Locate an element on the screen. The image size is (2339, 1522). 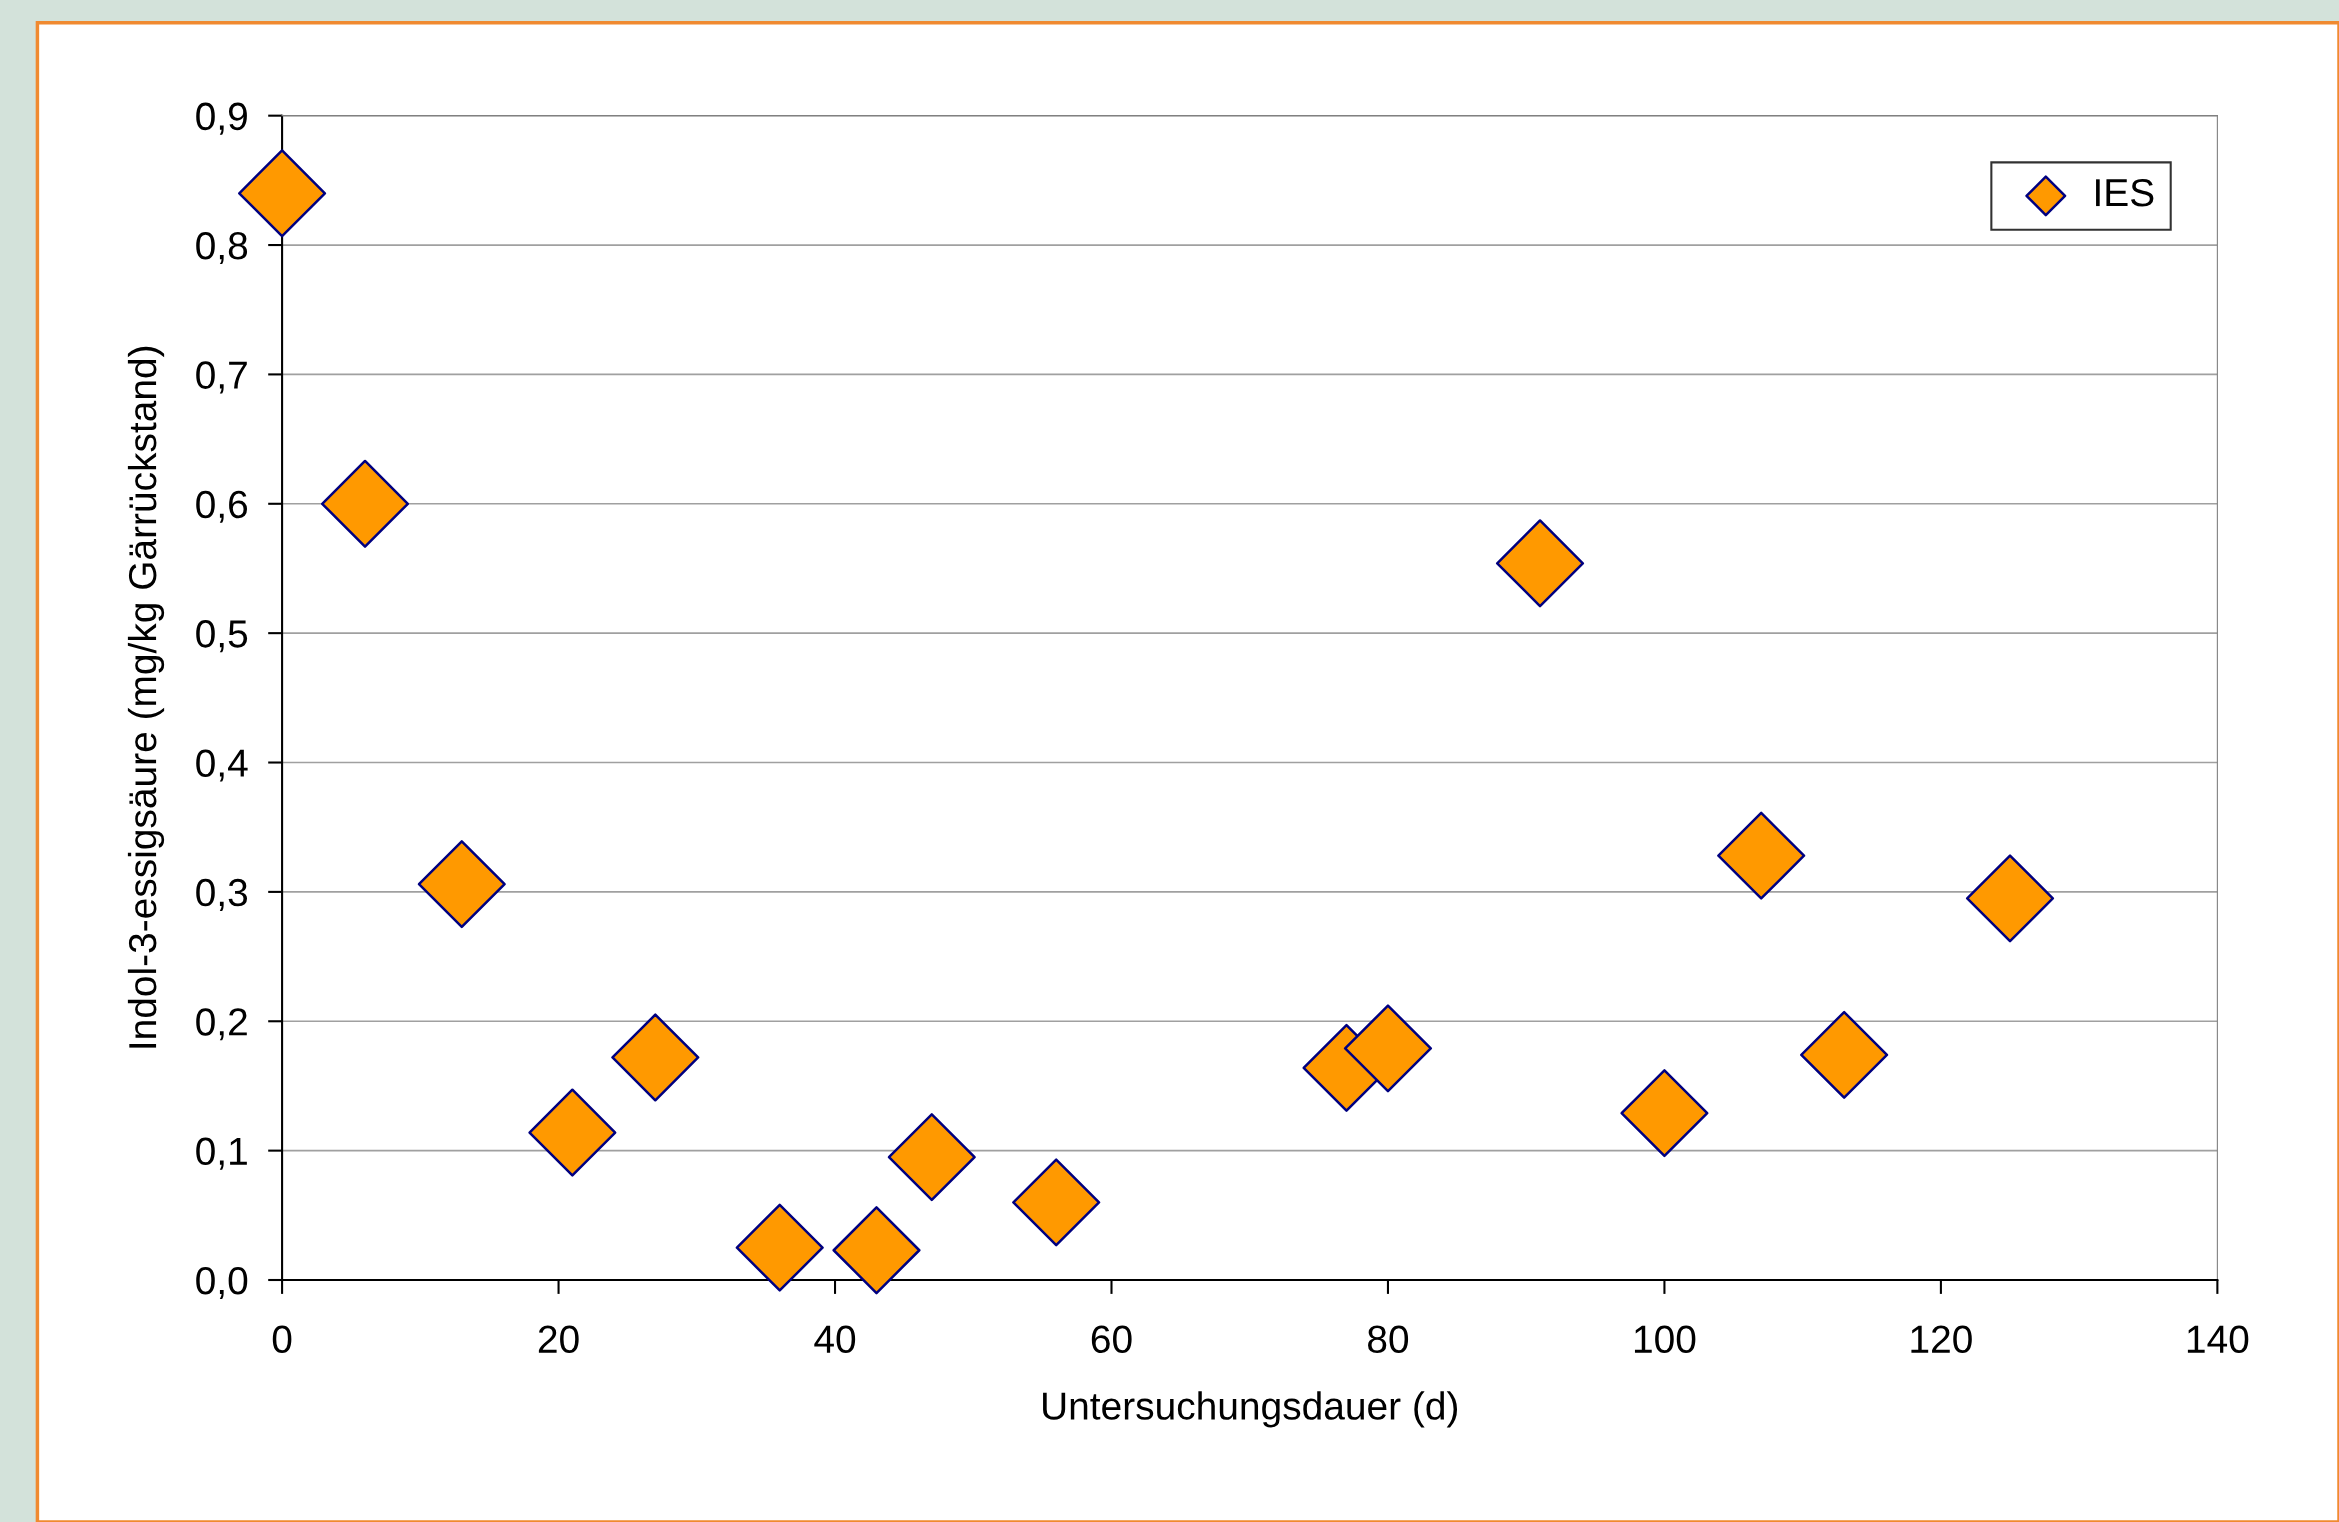
y-tick-label: 0,0 is located at coordinates (222, 1283).